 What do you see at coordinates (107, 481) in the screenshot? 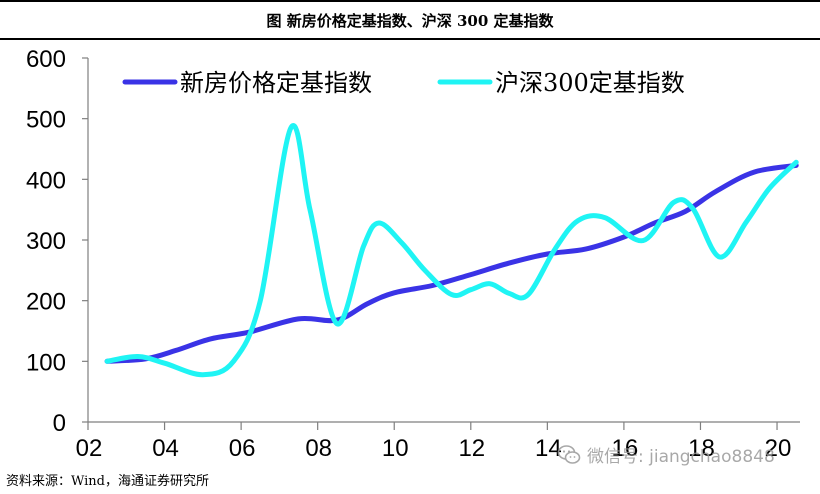
I see `source-note: 资料来源：Wind，海通证券研究所` at bounding box center [107, 481].